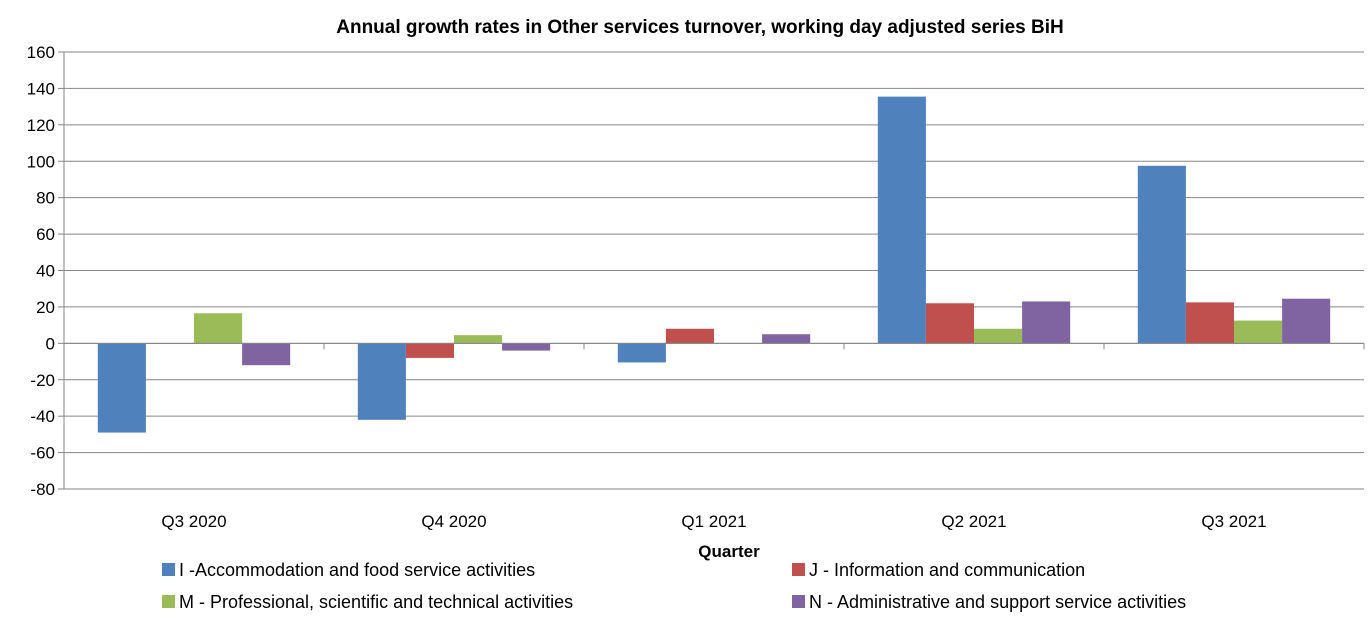  I want to click on y-tick-label: -20, so click(42, 380).